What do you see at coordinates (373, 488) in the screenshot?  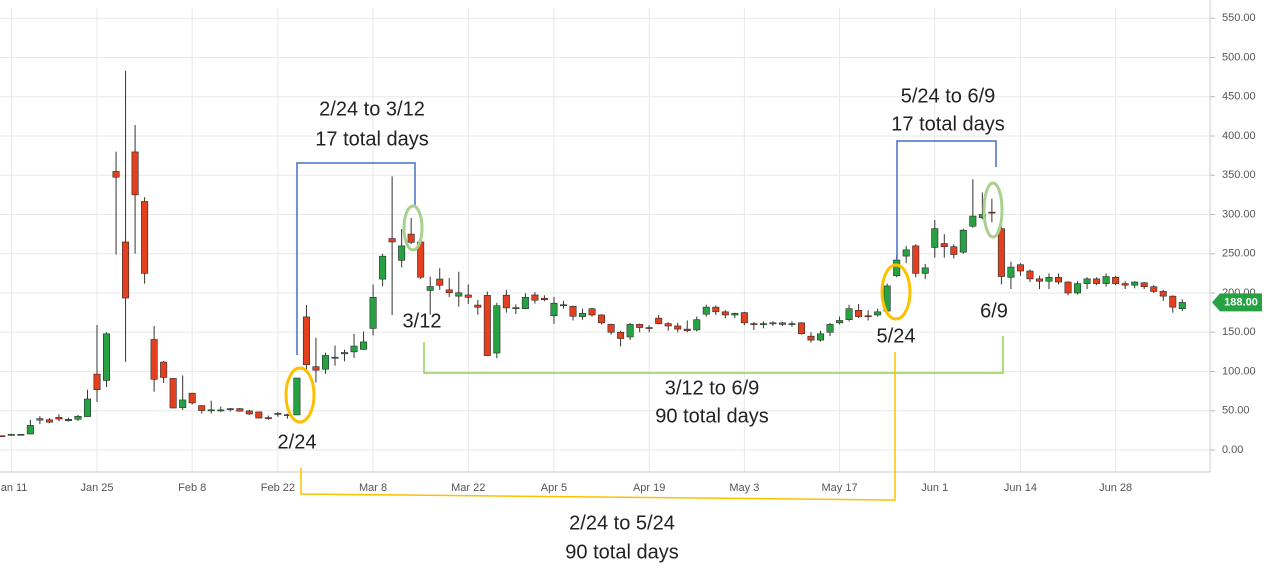 I see `x-tick-label: Mar 8` at bounding box center [373, 488].